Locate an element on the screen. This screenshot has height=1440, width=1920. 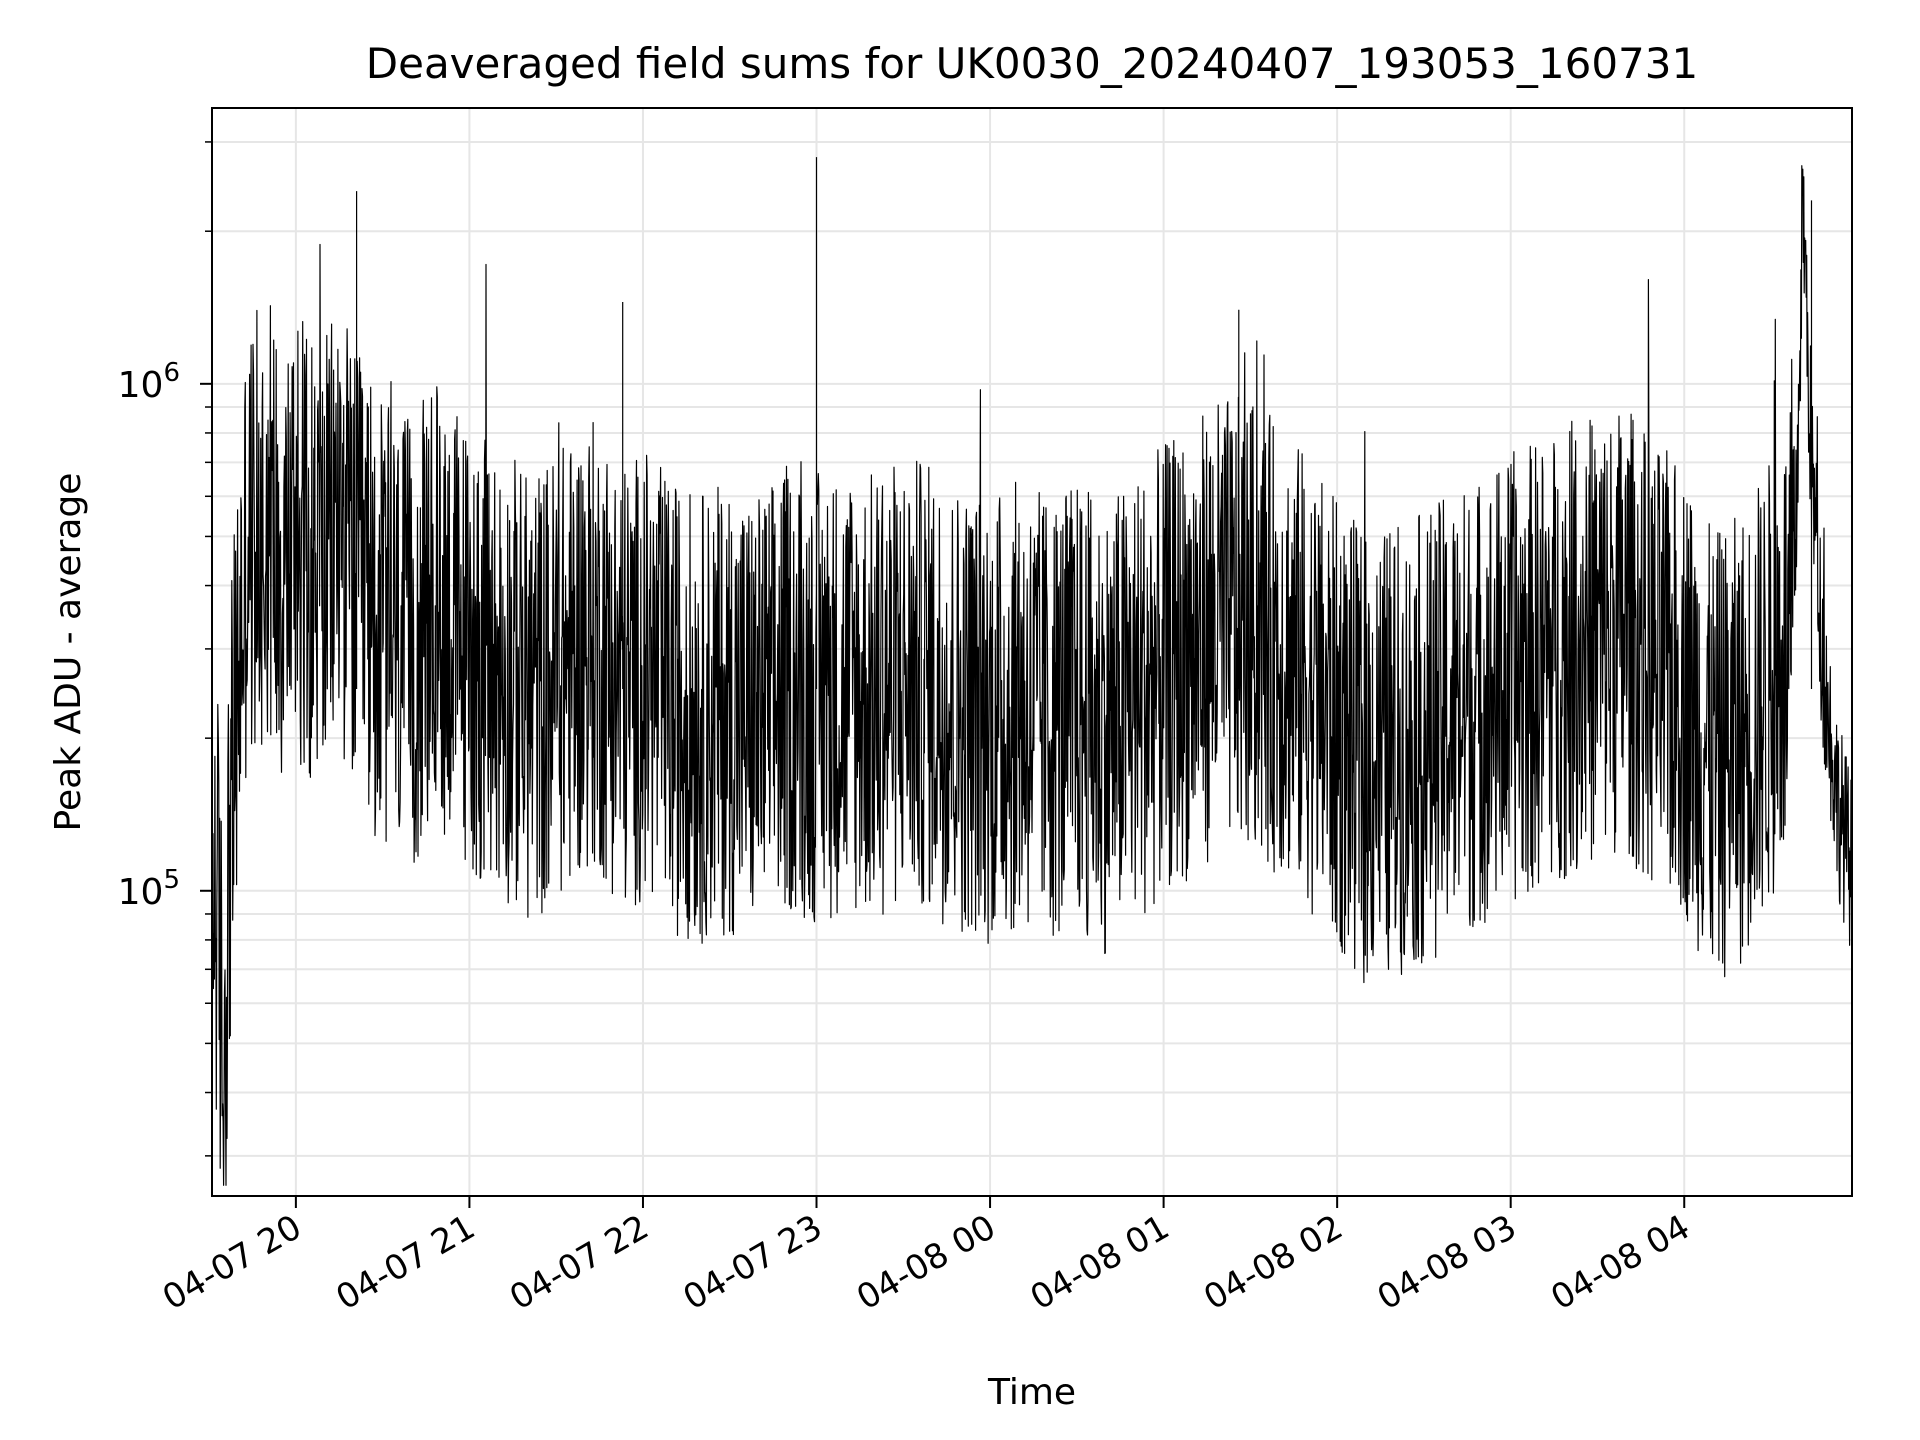
y-axis-ticks: 10⁵ 10⁶ is located at coordinates (165, 649).